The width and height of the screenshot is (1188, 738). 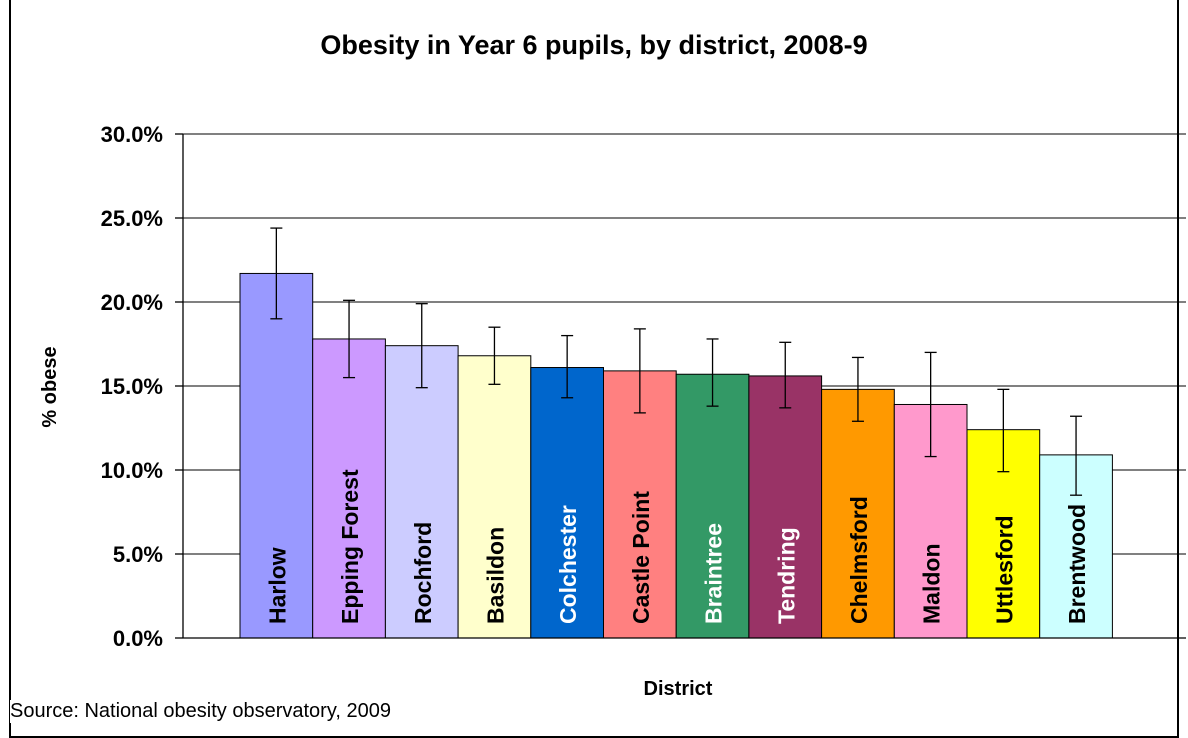 I want to click on y-tick-label: 10.0%, so click(x=132, y=470).